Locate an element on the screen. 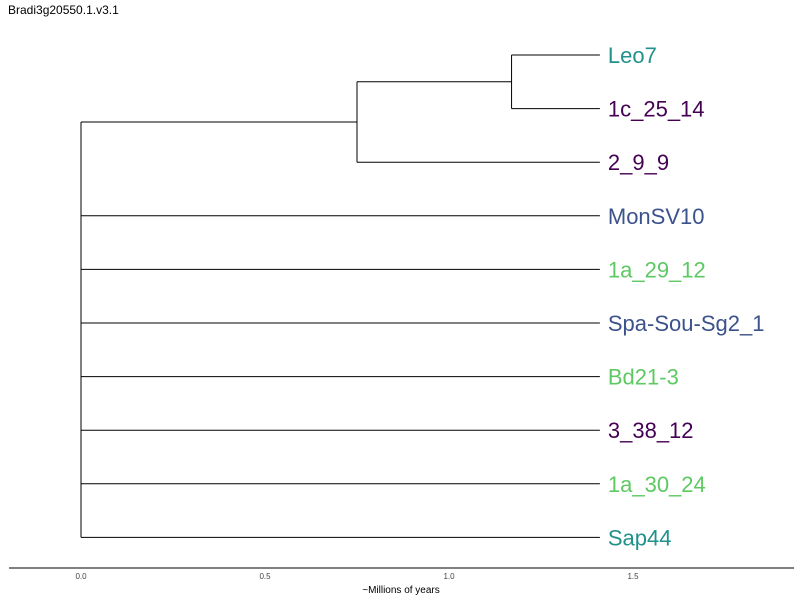  tip-label: Spa-Sou-Sg2_1 is located at coordinates (686, 323).